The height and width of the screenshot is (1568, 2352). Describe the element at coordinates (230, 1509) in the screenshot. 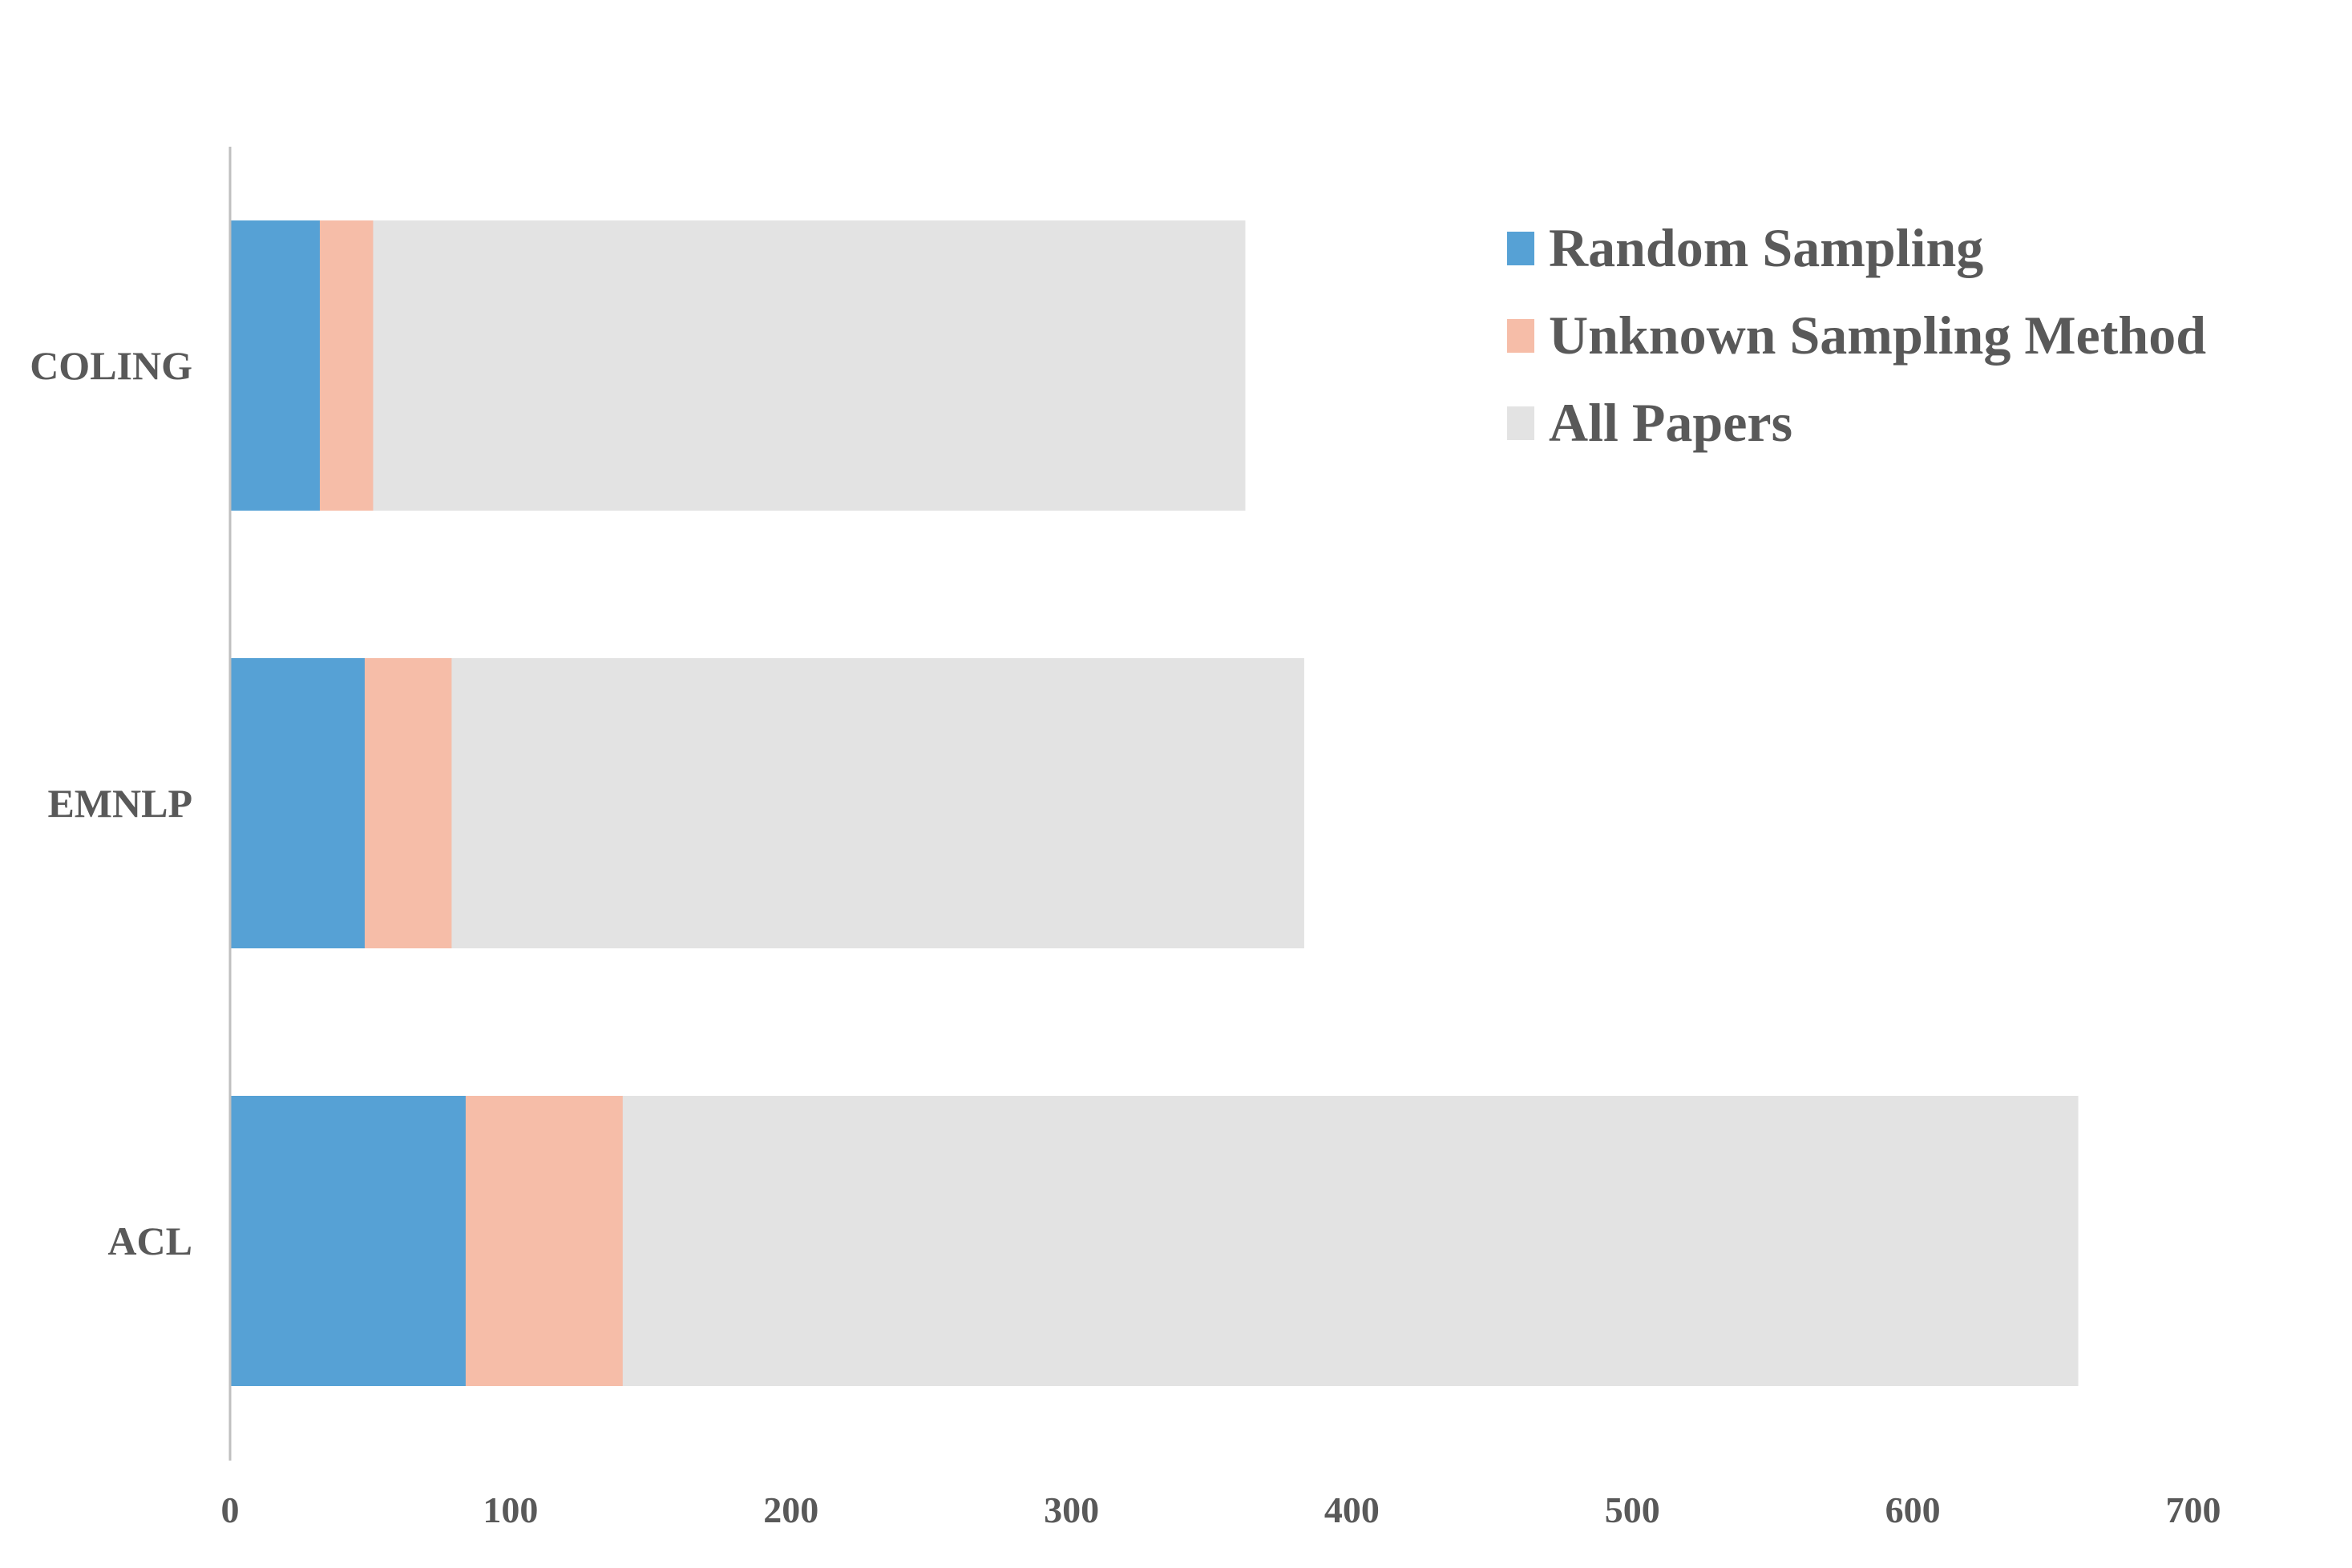

I see `x-tick-label-0: 0` at that location.